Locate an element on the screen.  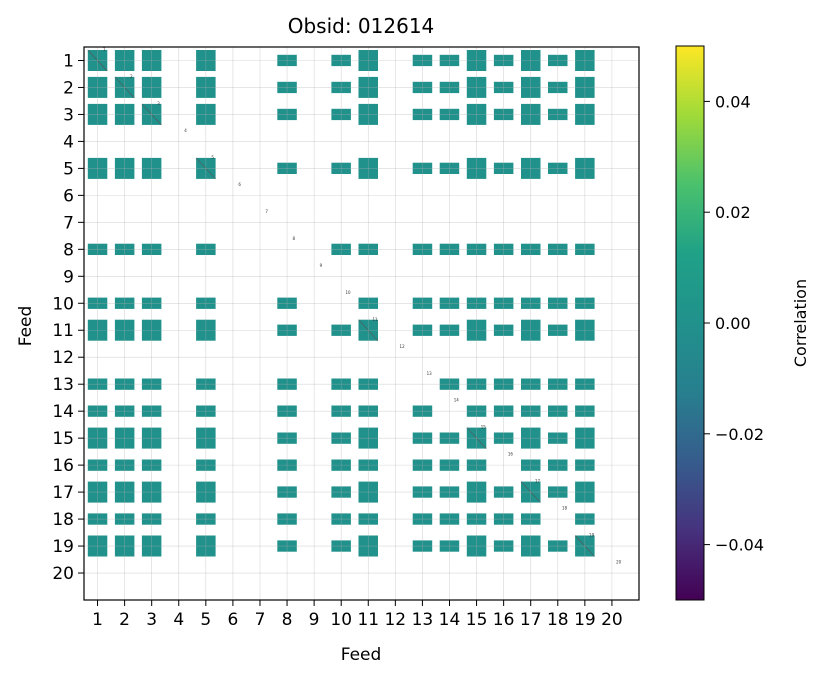
y-tick-label: 14 is located at coordinates (63, 412).